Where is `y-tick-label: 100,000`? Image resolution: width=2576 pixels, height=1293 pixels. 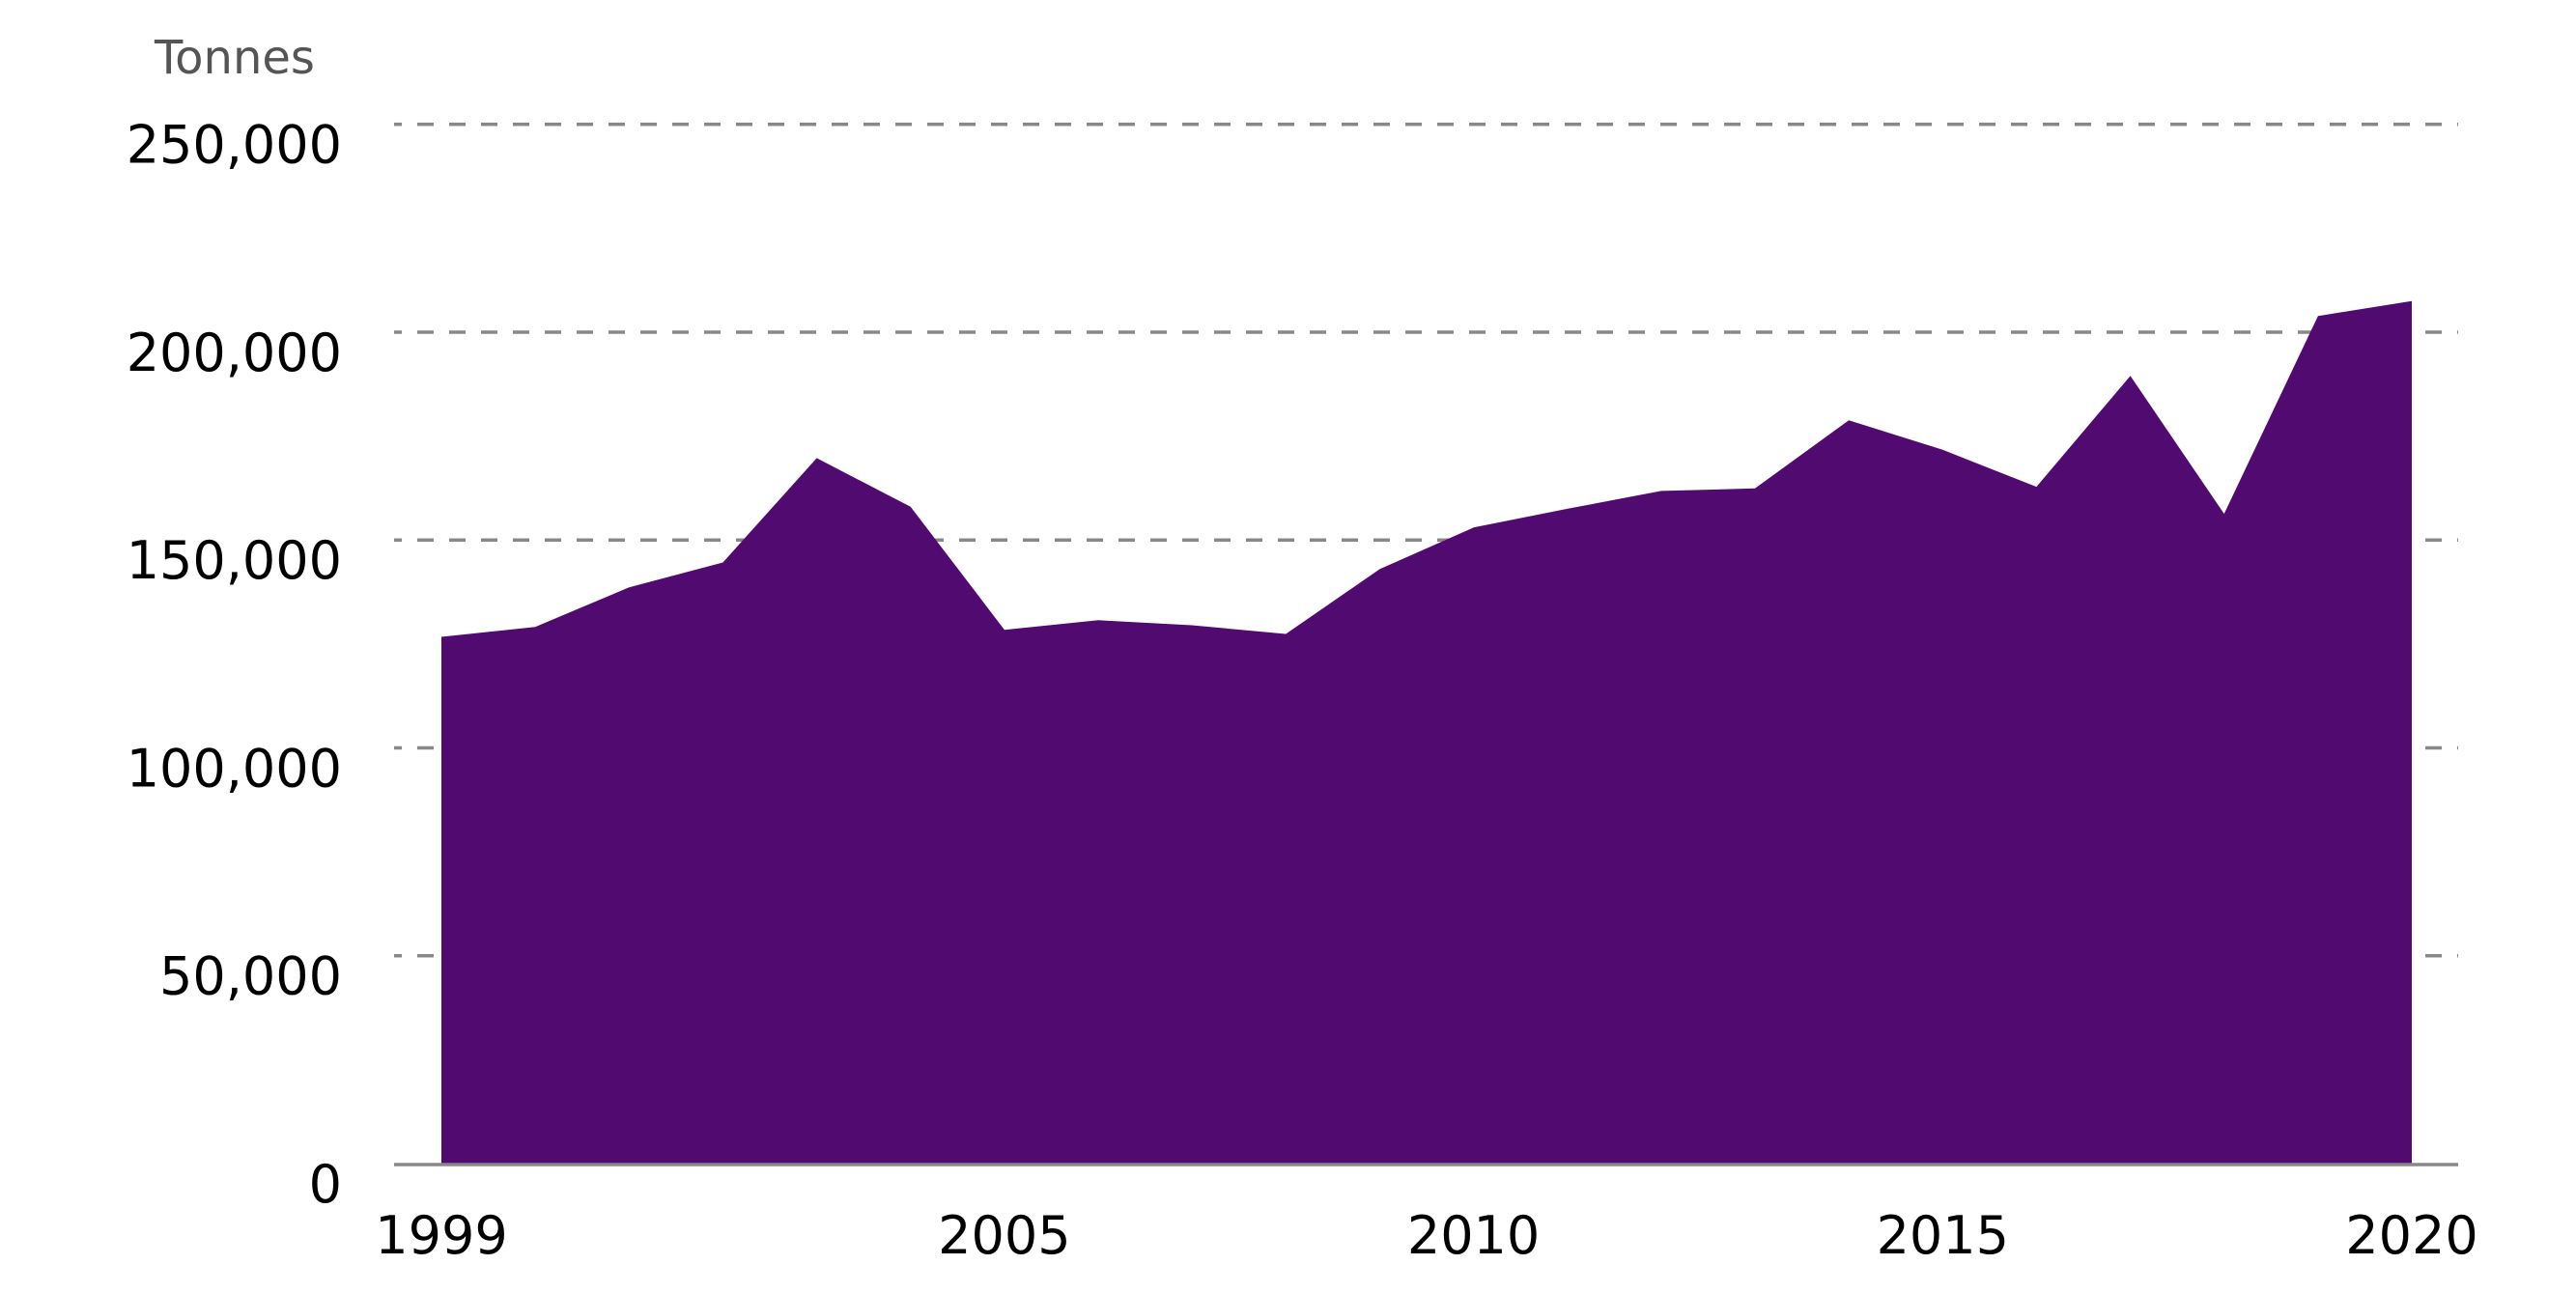 y-tick-label: 100,000 is located at coordinates (234, 768).